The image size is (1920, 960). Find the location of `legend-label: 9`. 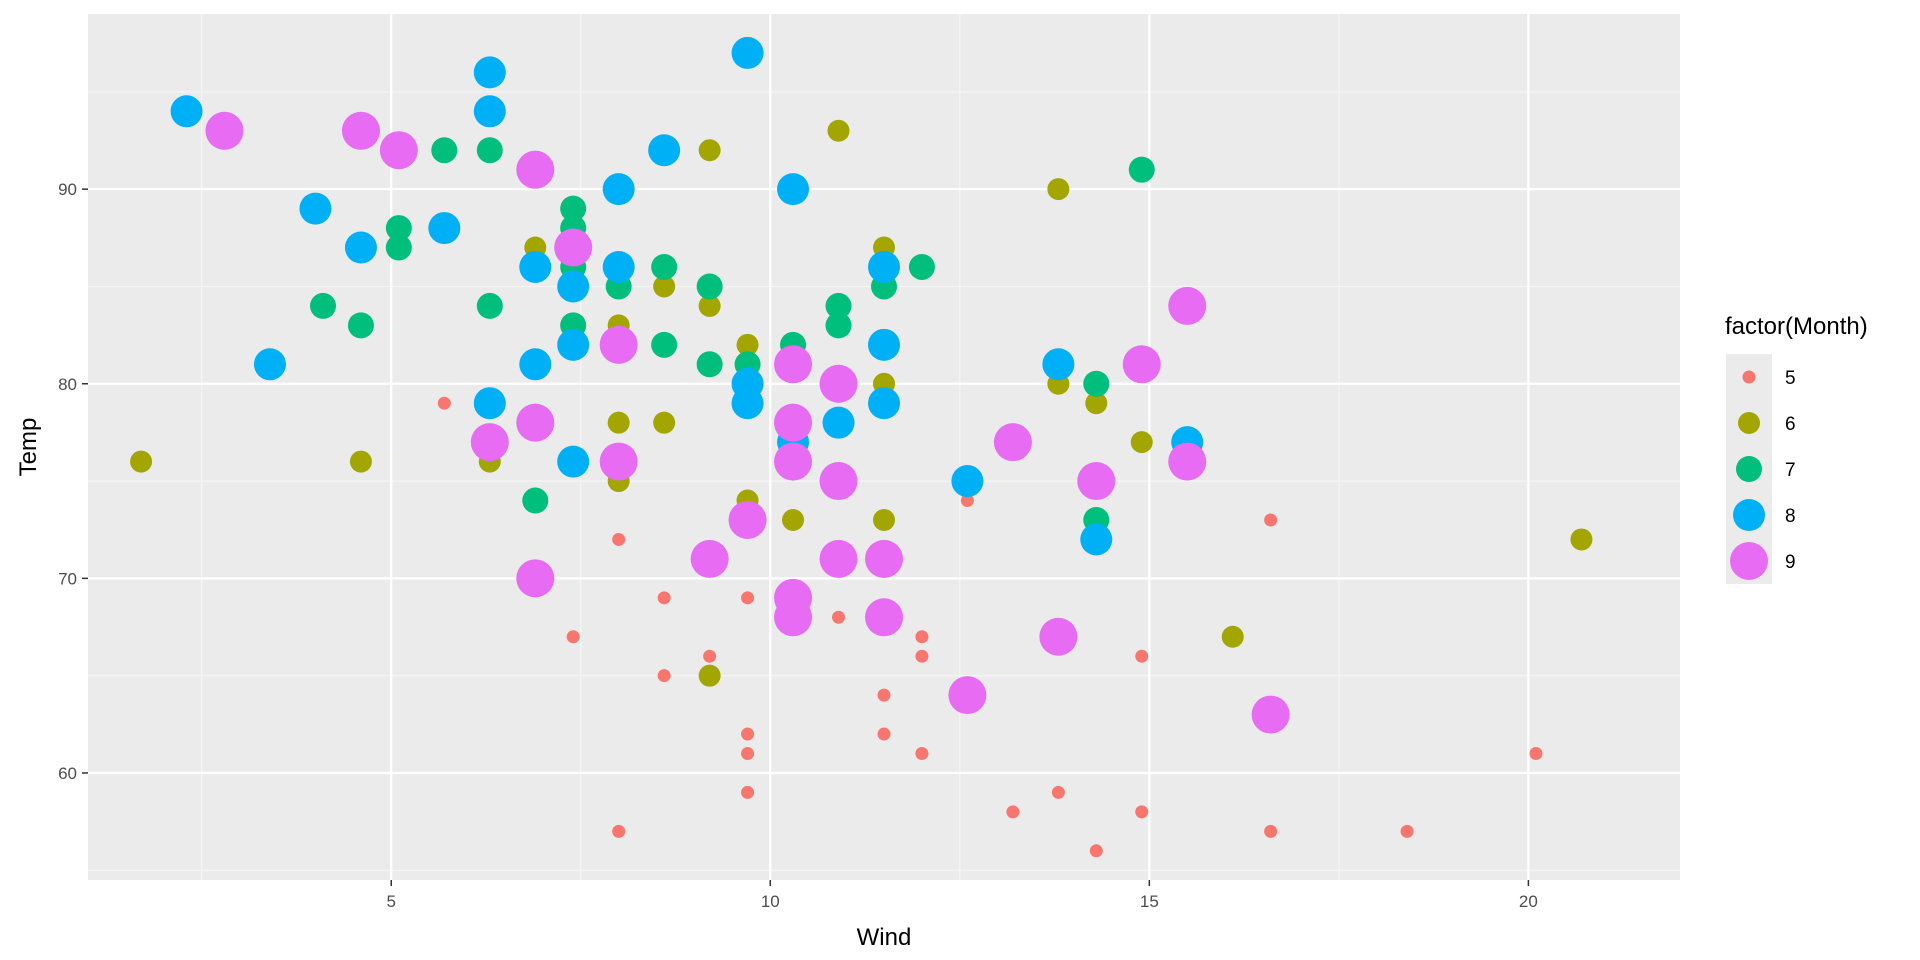

legend-label: 9 is located at coordinates (1790, 562).